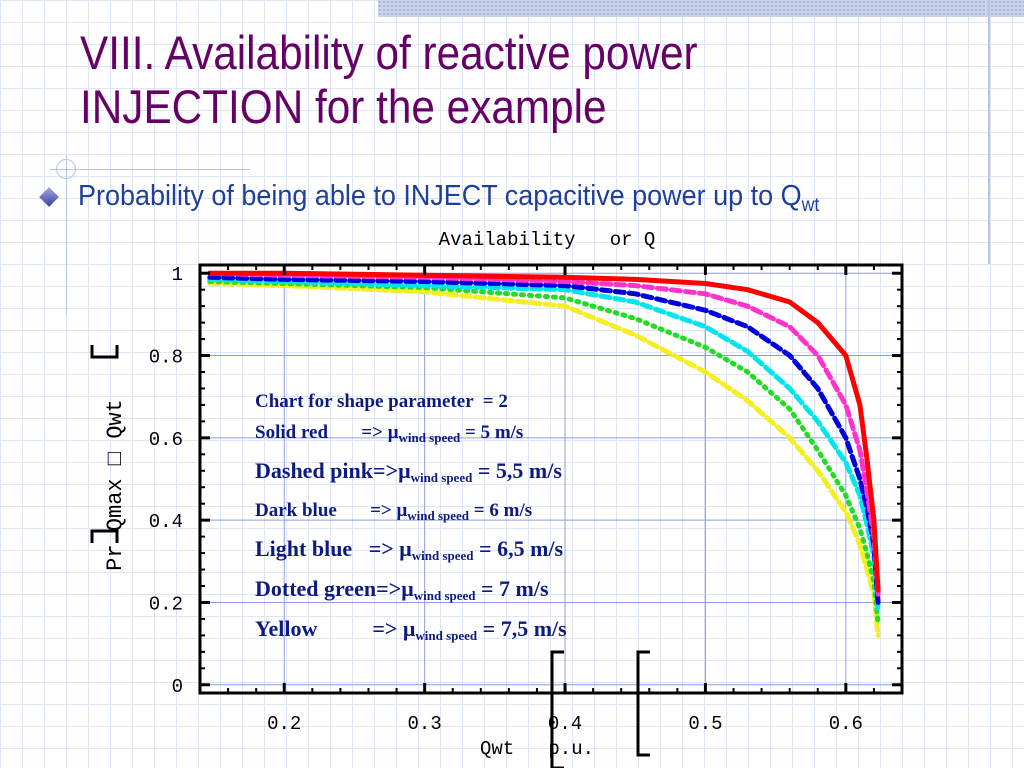  I want to click on decoration-circle-icon, so click(66, 169).